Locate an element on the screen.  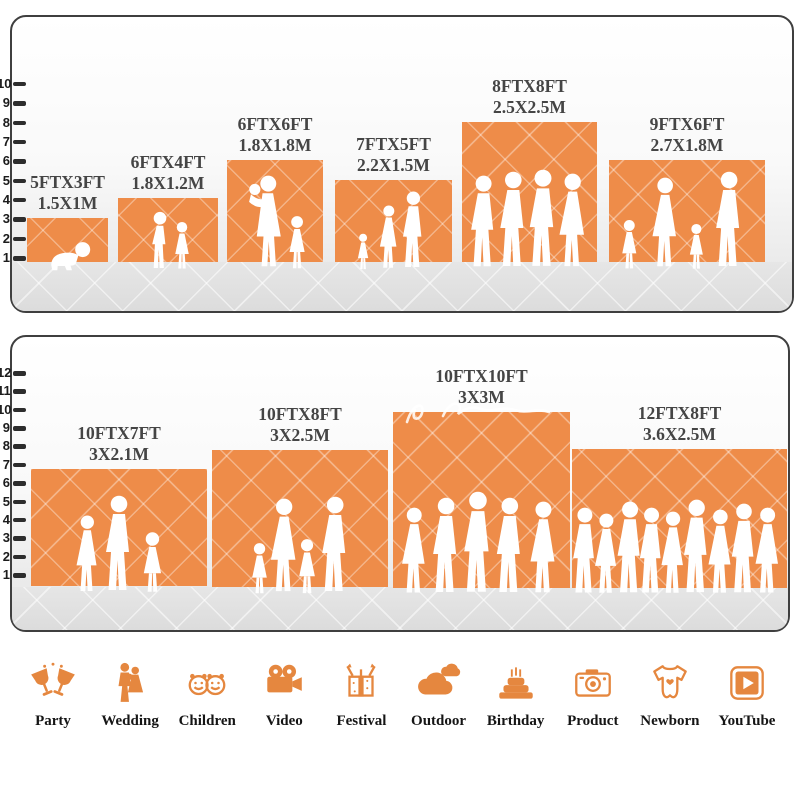
category-label: Children is located at coordinates (207, 721).